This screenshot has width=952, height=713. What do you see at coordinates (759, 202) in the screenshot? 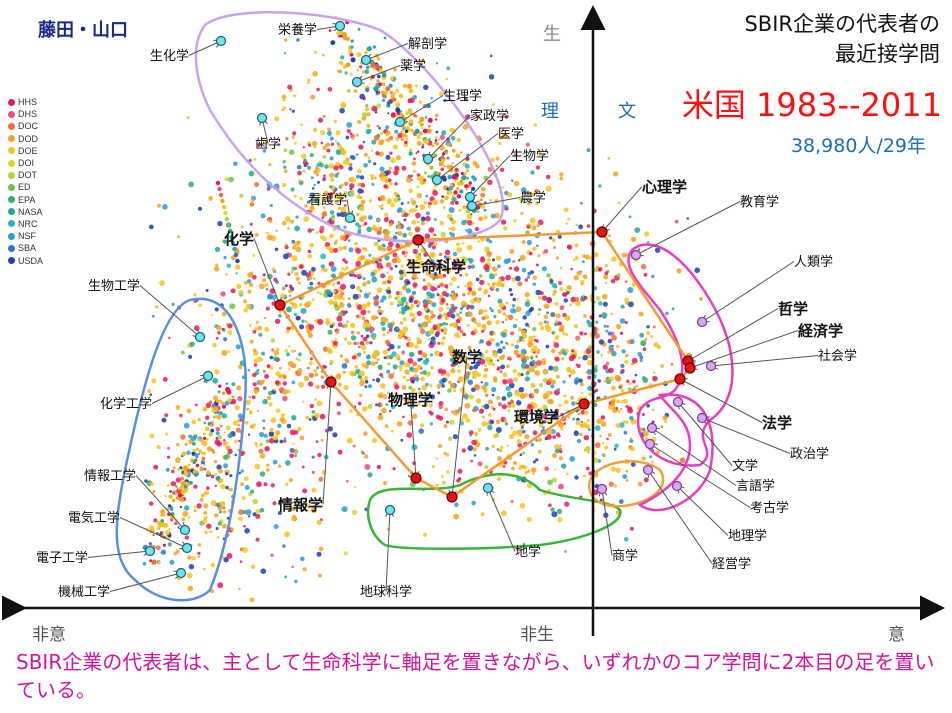
I see `field-label: 教育学` at bounding box center [759, 202].